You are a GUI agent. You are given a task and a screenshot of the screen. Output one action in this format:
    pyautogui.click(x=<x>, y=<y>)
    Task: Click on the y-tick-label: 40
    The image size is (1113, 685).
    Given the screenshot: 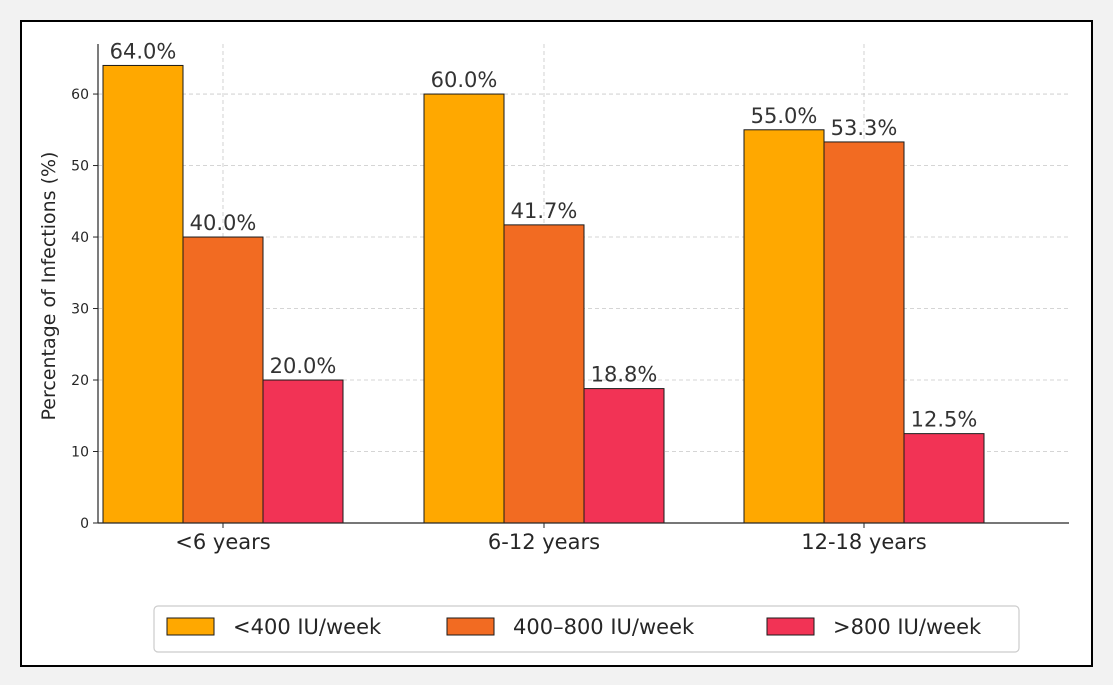 What is the action you would take?
    pyautogui.click(x=80, y=238)
    